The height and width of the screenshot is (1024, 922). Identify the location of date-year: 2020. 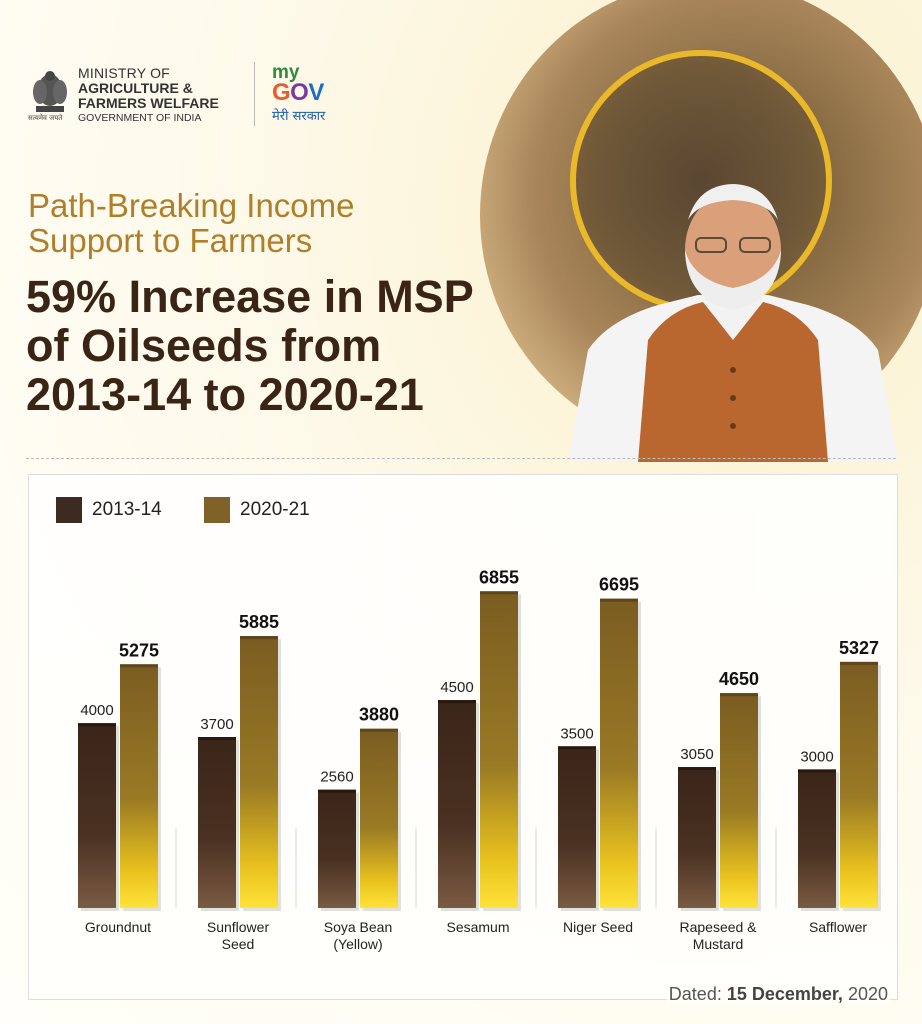
(867, 994).